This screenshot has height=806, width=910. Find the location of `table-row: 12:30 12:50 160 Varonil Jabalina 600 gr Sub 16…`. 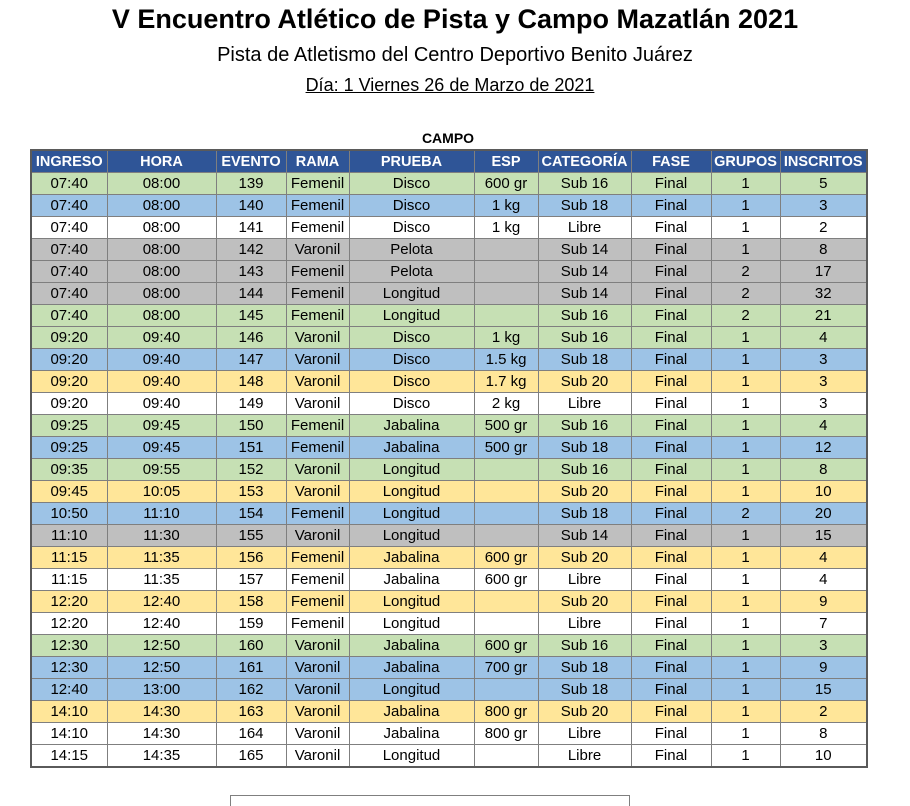

table-row: 12:30 12:50 160 Varonil Jabalina 600 gr Sub 16… is located at coordinates (449, 645).